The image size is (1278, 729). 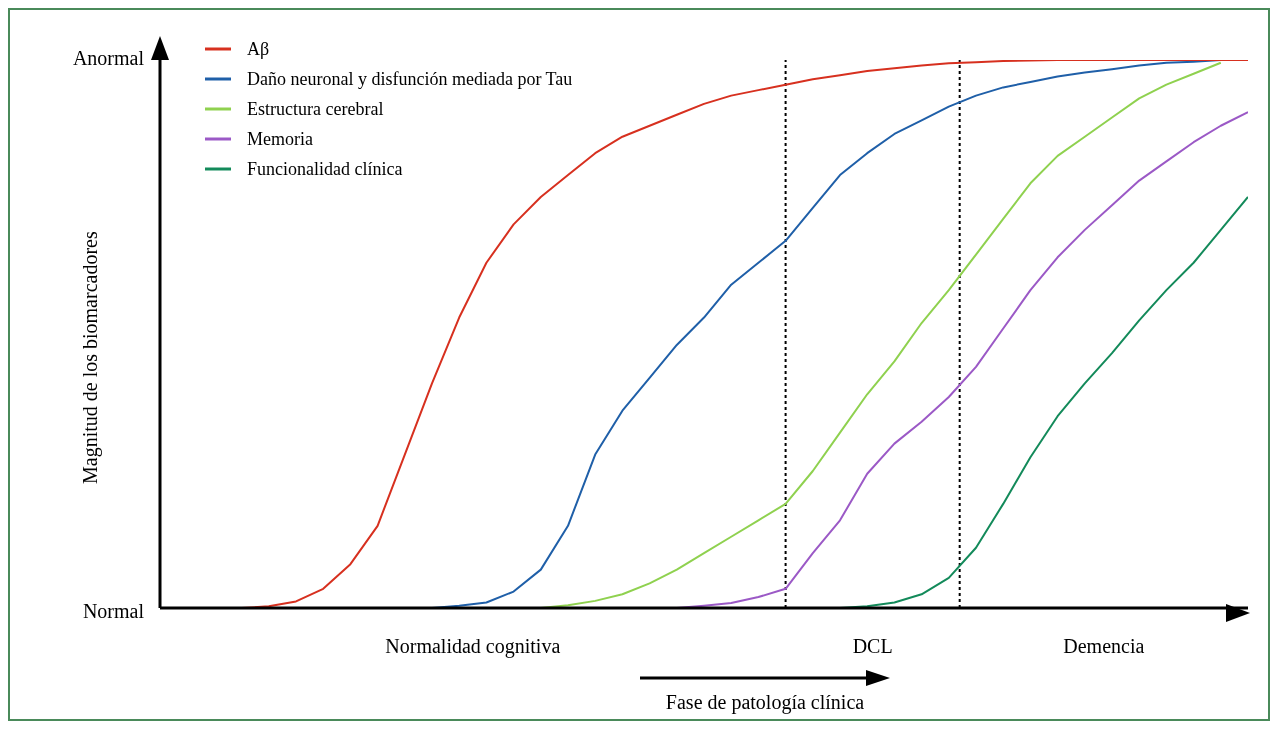 I want to click on text: Anormal, so click(x=108, y=58).